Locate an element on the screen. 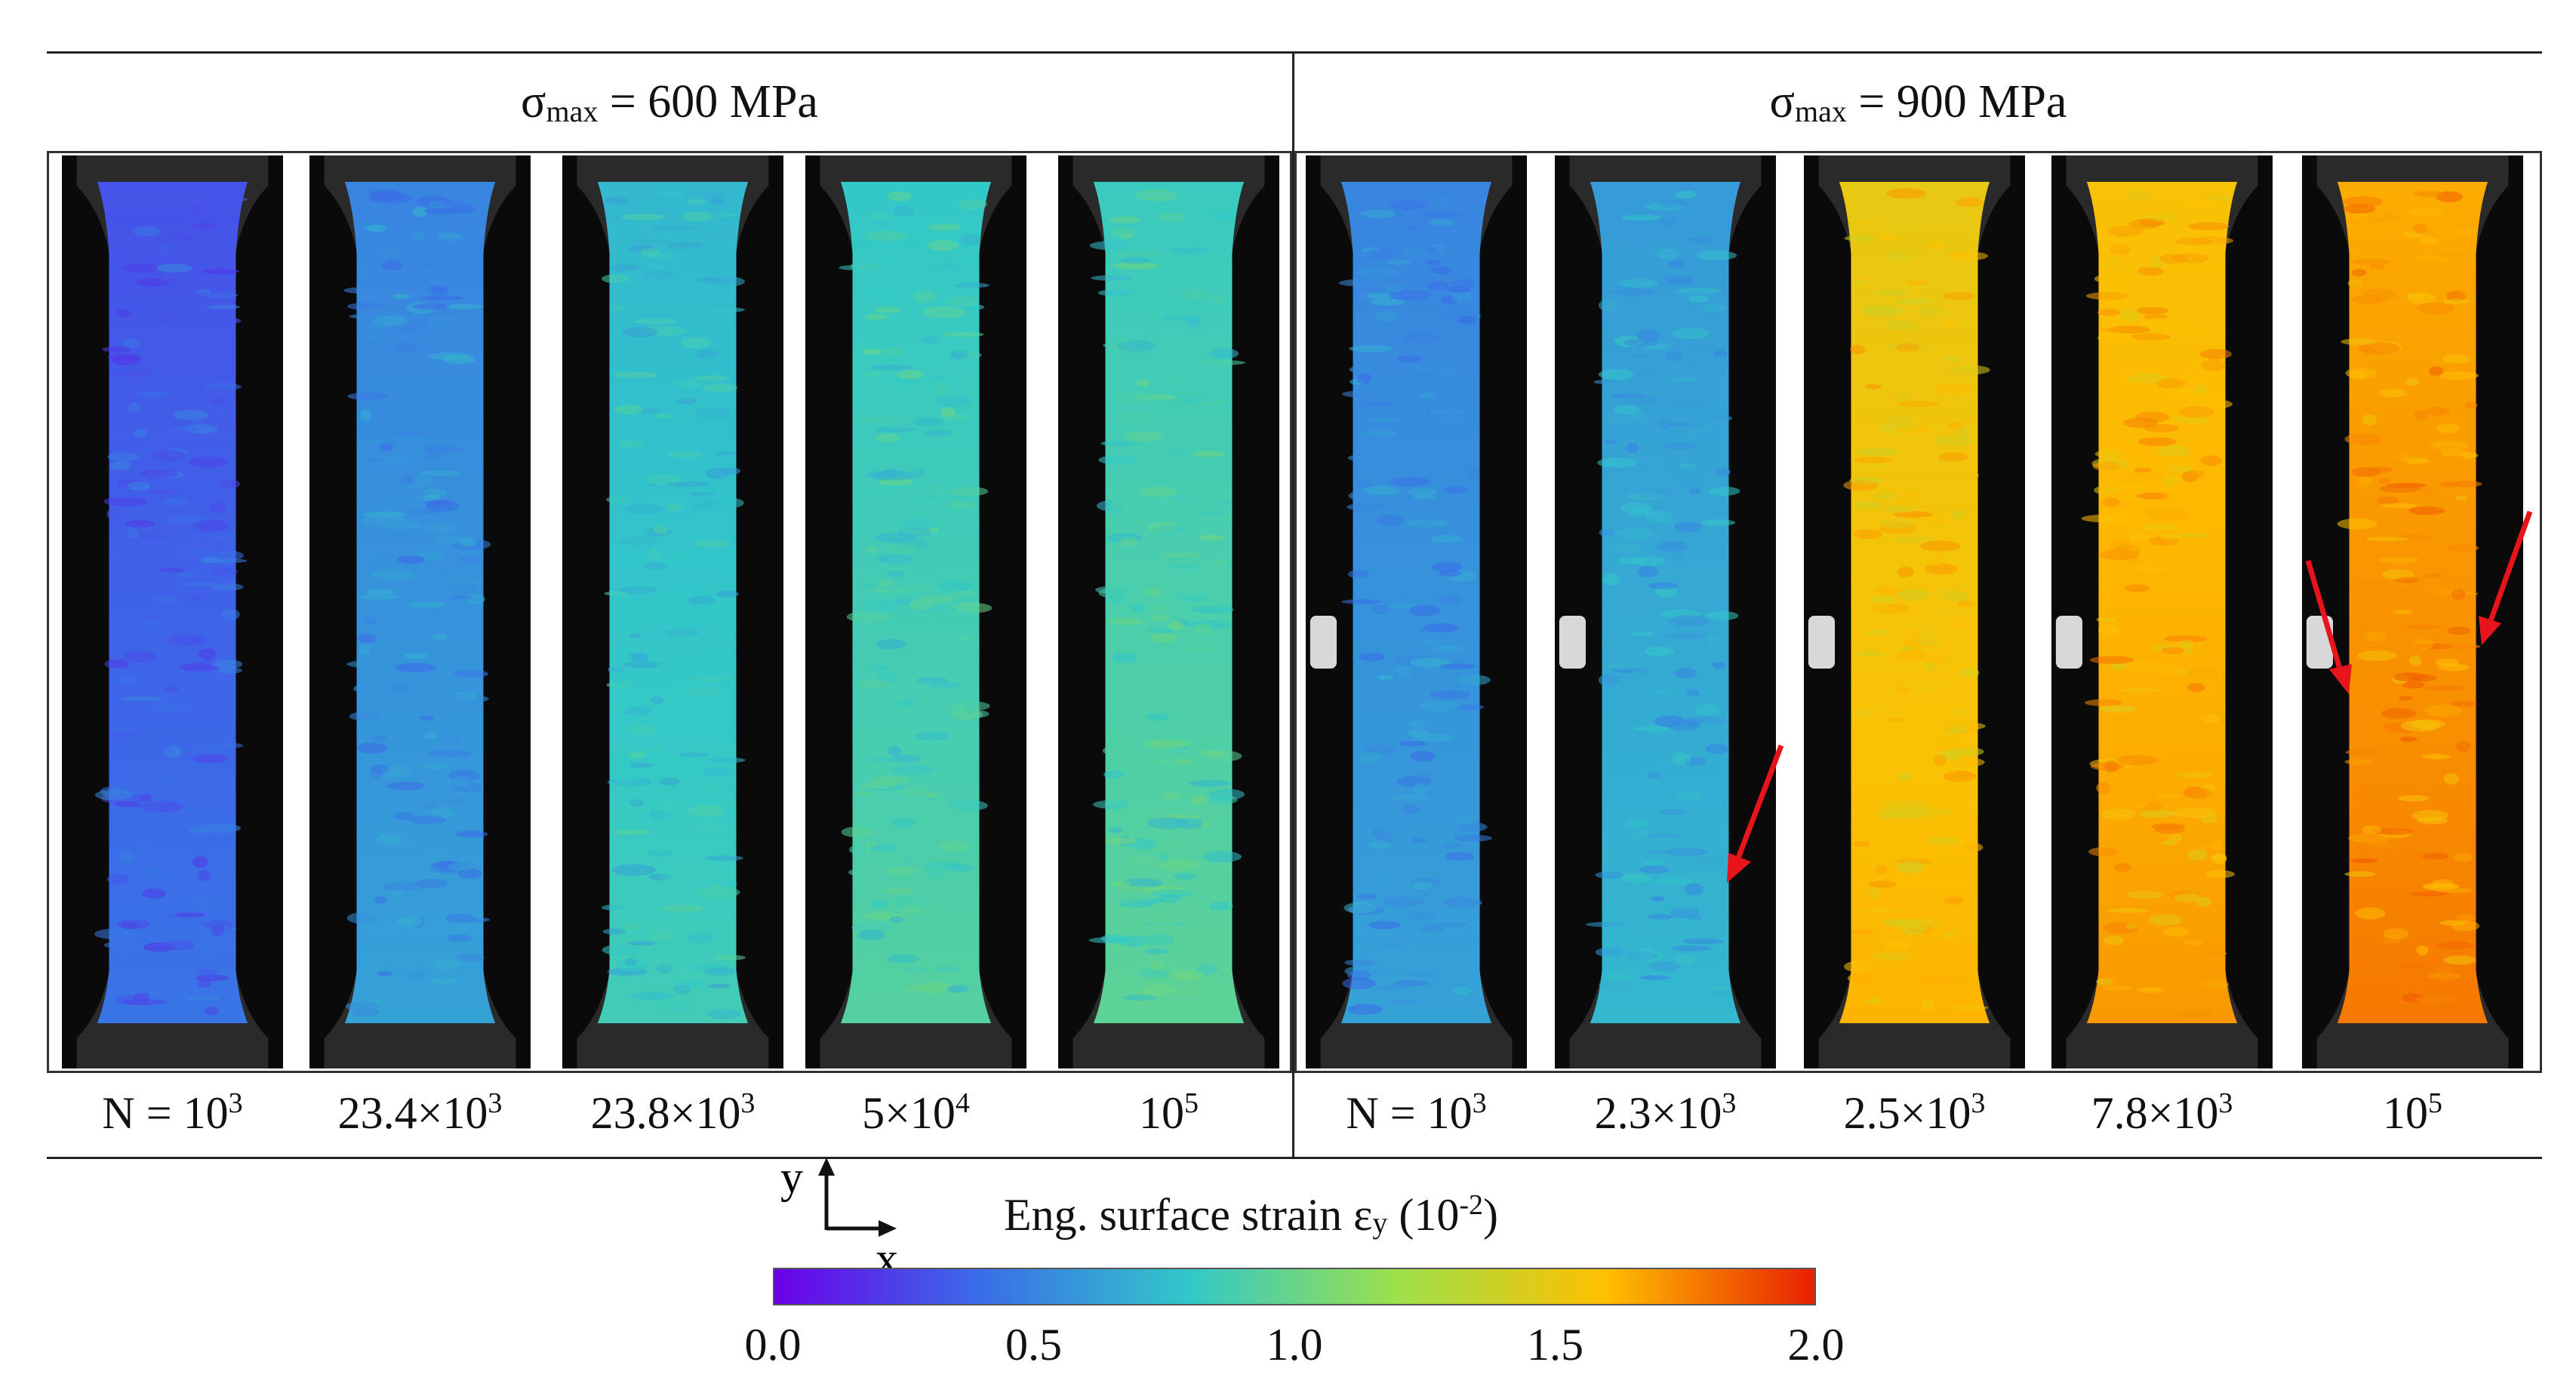  colorbar is located at coordinates (1294, 1287).